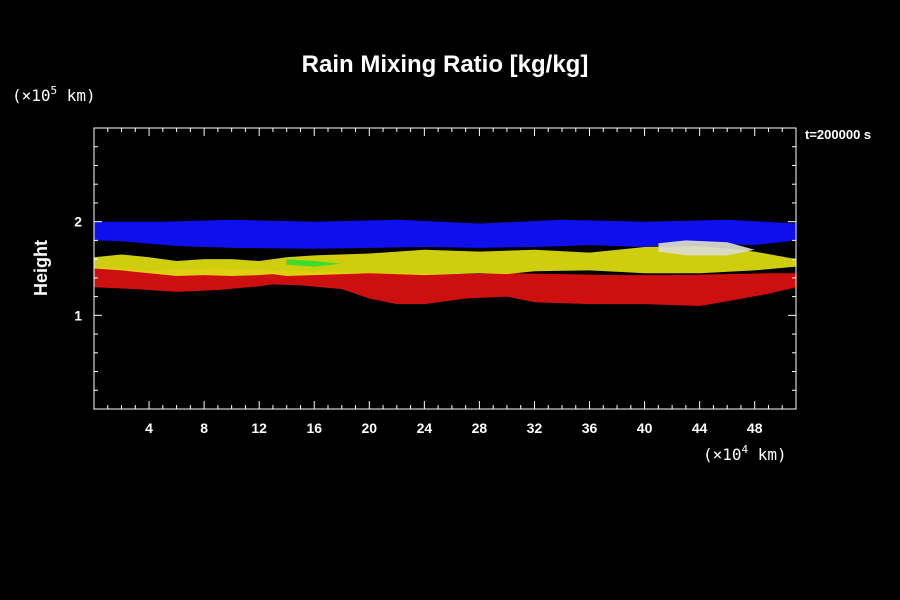 The height and width of the screenshot is (600, 900). Describe the element at coordinates (425, 428) in the screenshot. I see `x-tick-label: 24` at that location.